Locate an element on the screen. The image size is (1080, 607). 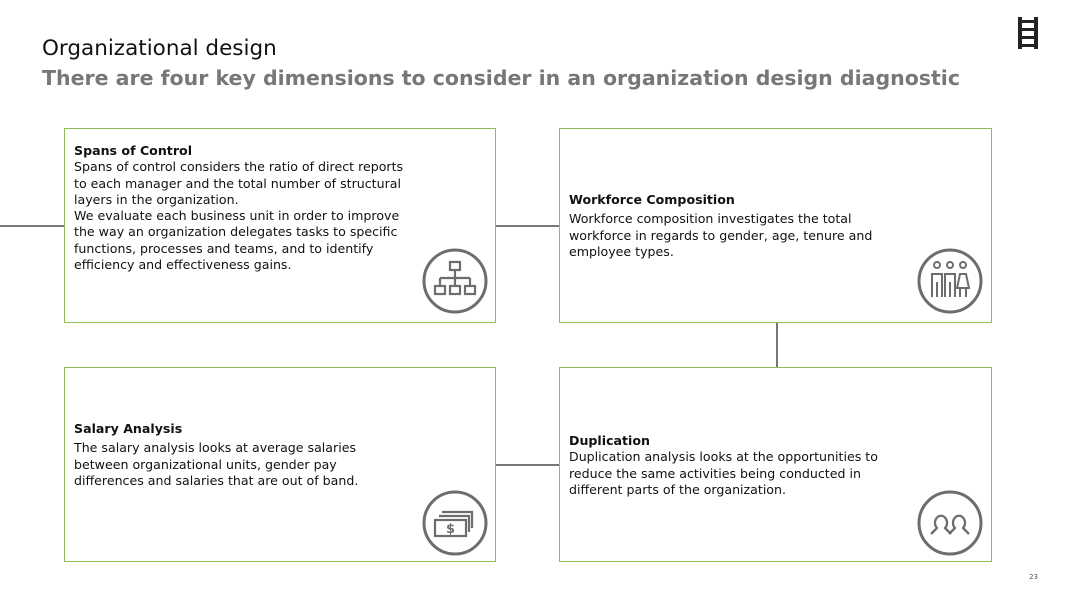
money-bills-icon: $ is located at coordinates (455, 523).